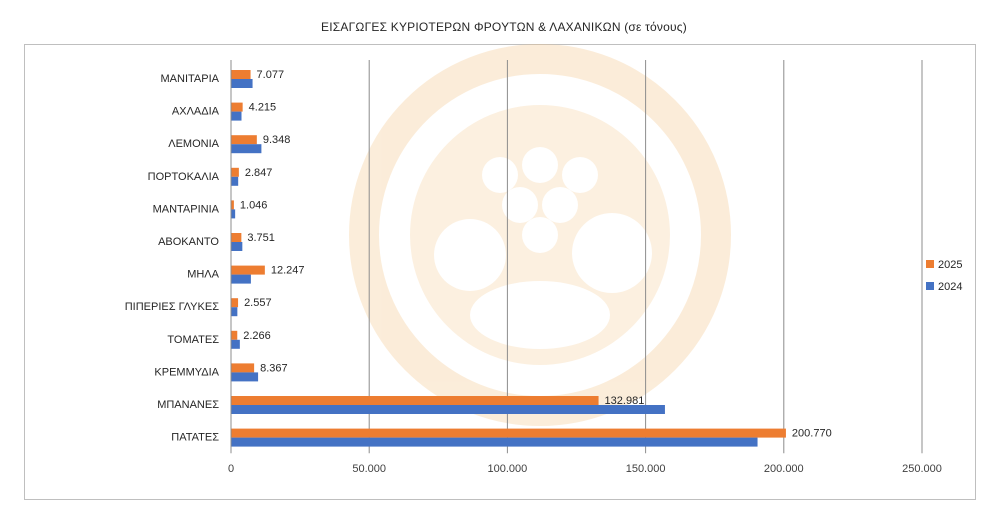 Image resolution: width=1008 pixels, height=517 pixels. I want to click on category-label: ΠΟΡΤΟΚΑΛΙΑ, so click(184, 177).